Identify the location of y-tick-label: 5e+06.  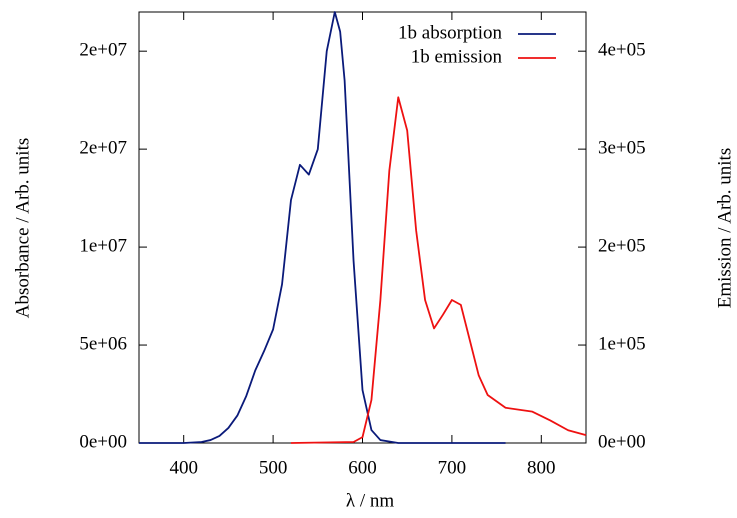
(103, 343).